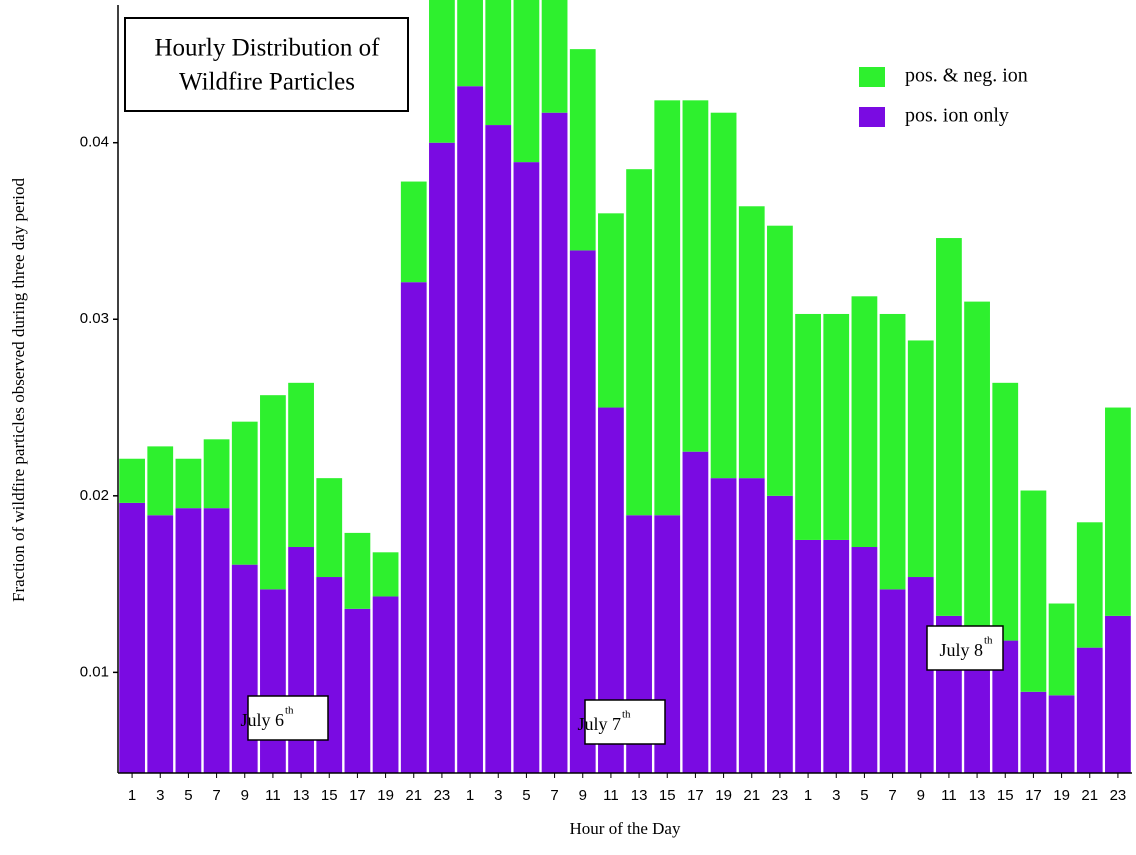  I want to click on legend-frame, so click(972, 99).